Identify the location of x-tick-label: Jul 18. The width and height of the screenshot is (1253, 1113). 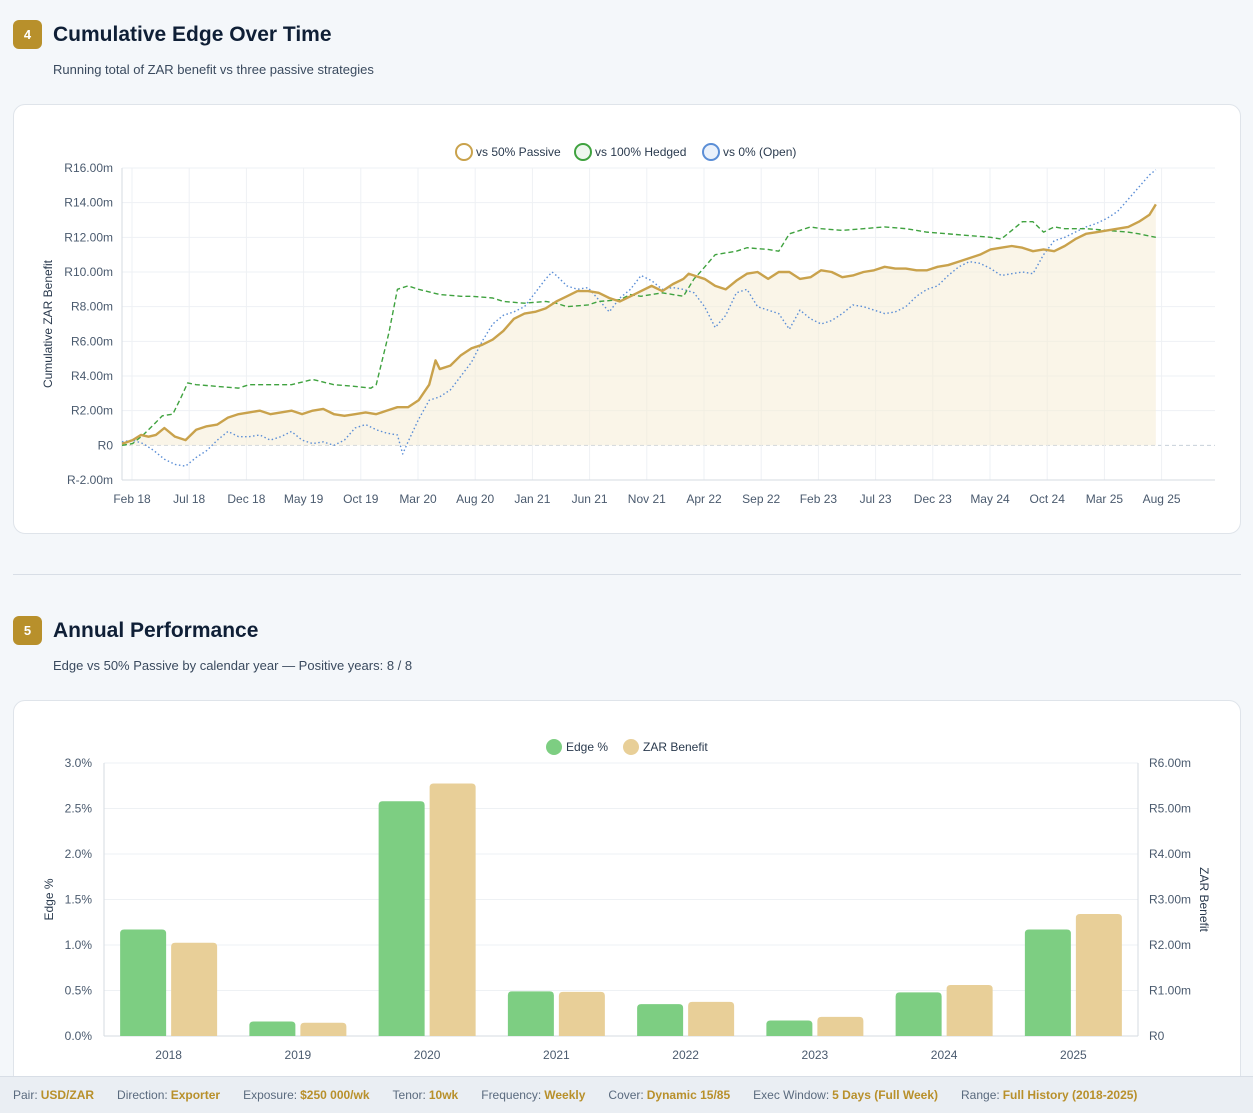
(189, 499).